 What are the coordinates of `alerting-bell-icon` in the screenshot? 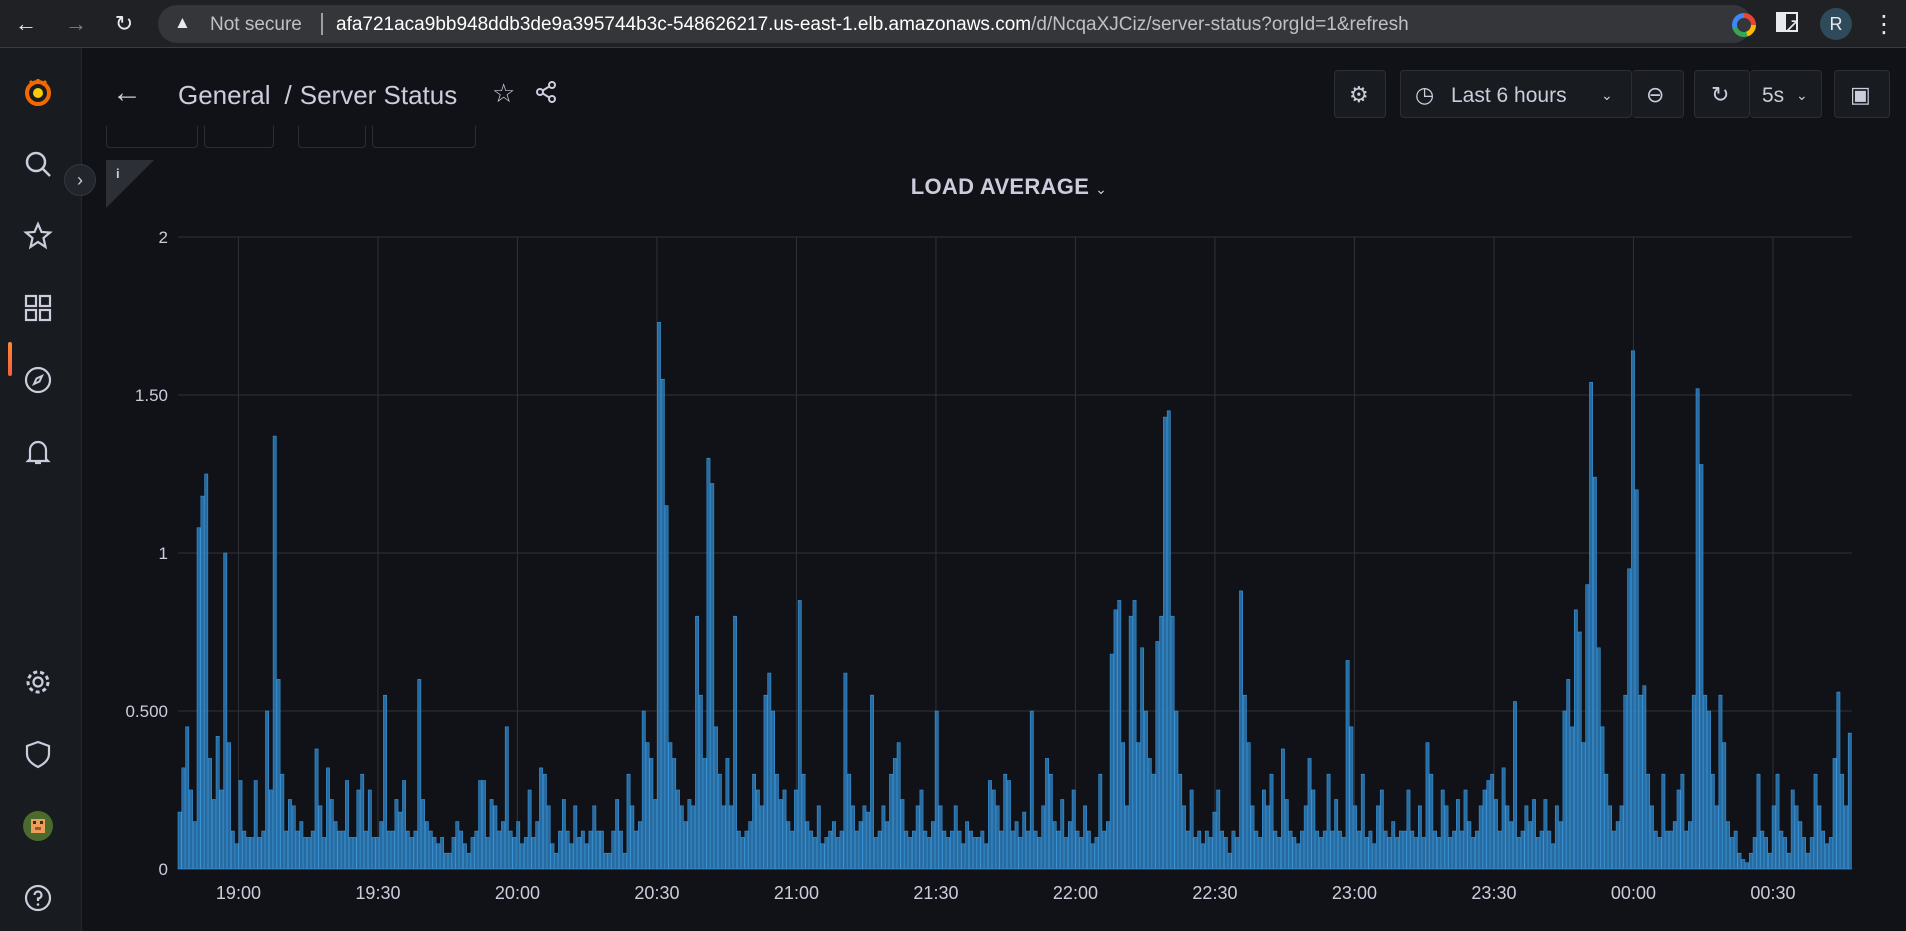 It's located at (38, 454).